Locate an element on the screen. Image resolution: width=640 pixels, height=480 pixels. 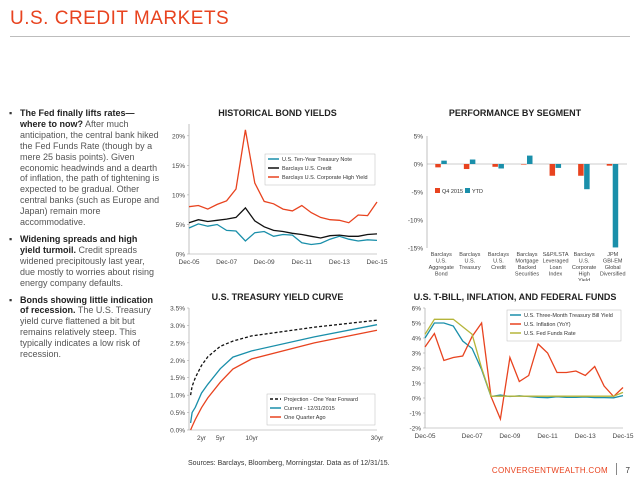
category-label: Corporate is located at coordinates (584, 268).